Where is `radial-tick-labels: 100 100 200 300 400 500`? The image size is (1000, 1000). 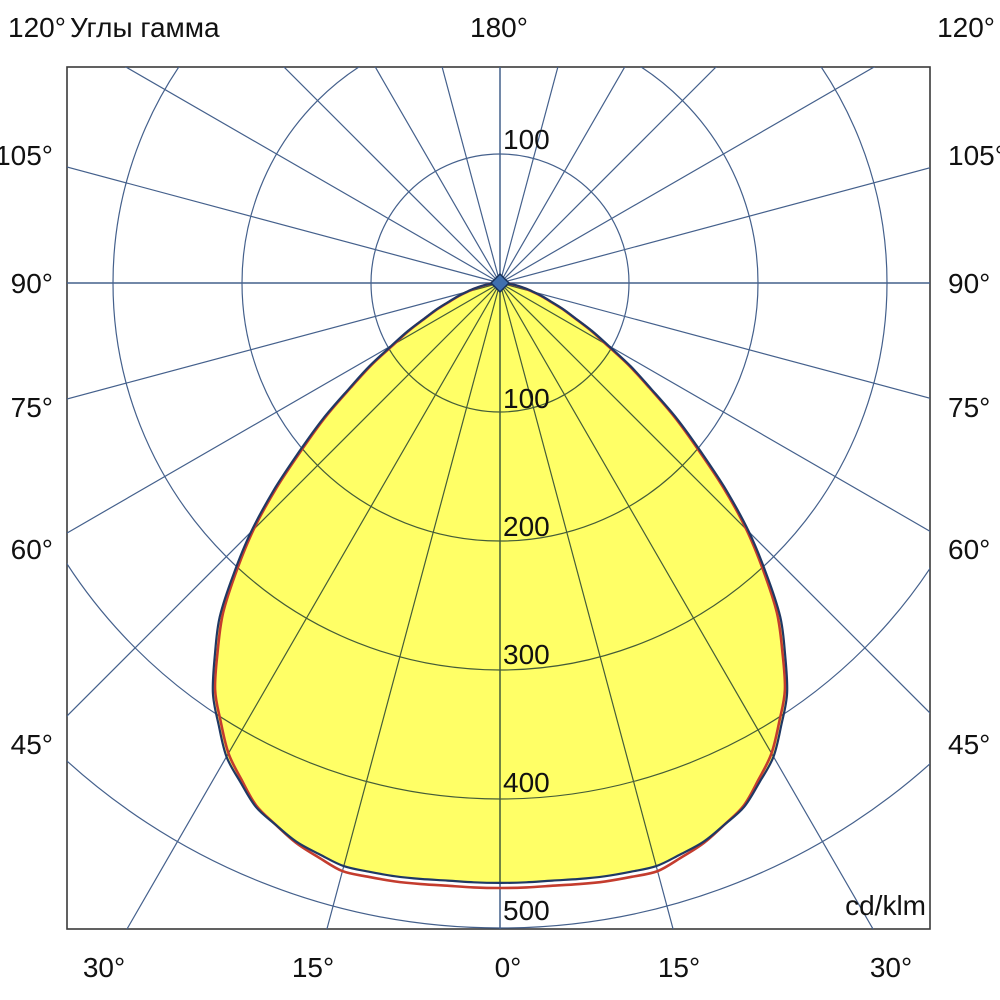
radial-tick-labels: 100 100 200 300 400 500 is located at coordinates (526, 525).